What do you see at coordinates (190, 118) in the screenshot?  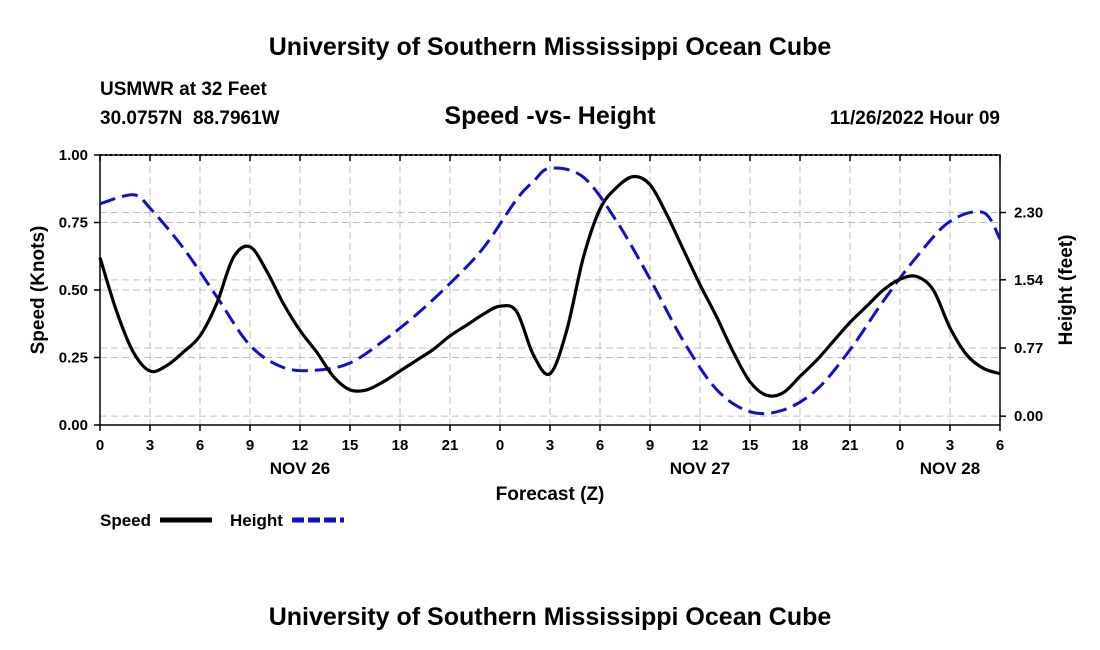 I see `coordinates-label: 30.0757N 88.7961W` at bounding box center [190, 118].